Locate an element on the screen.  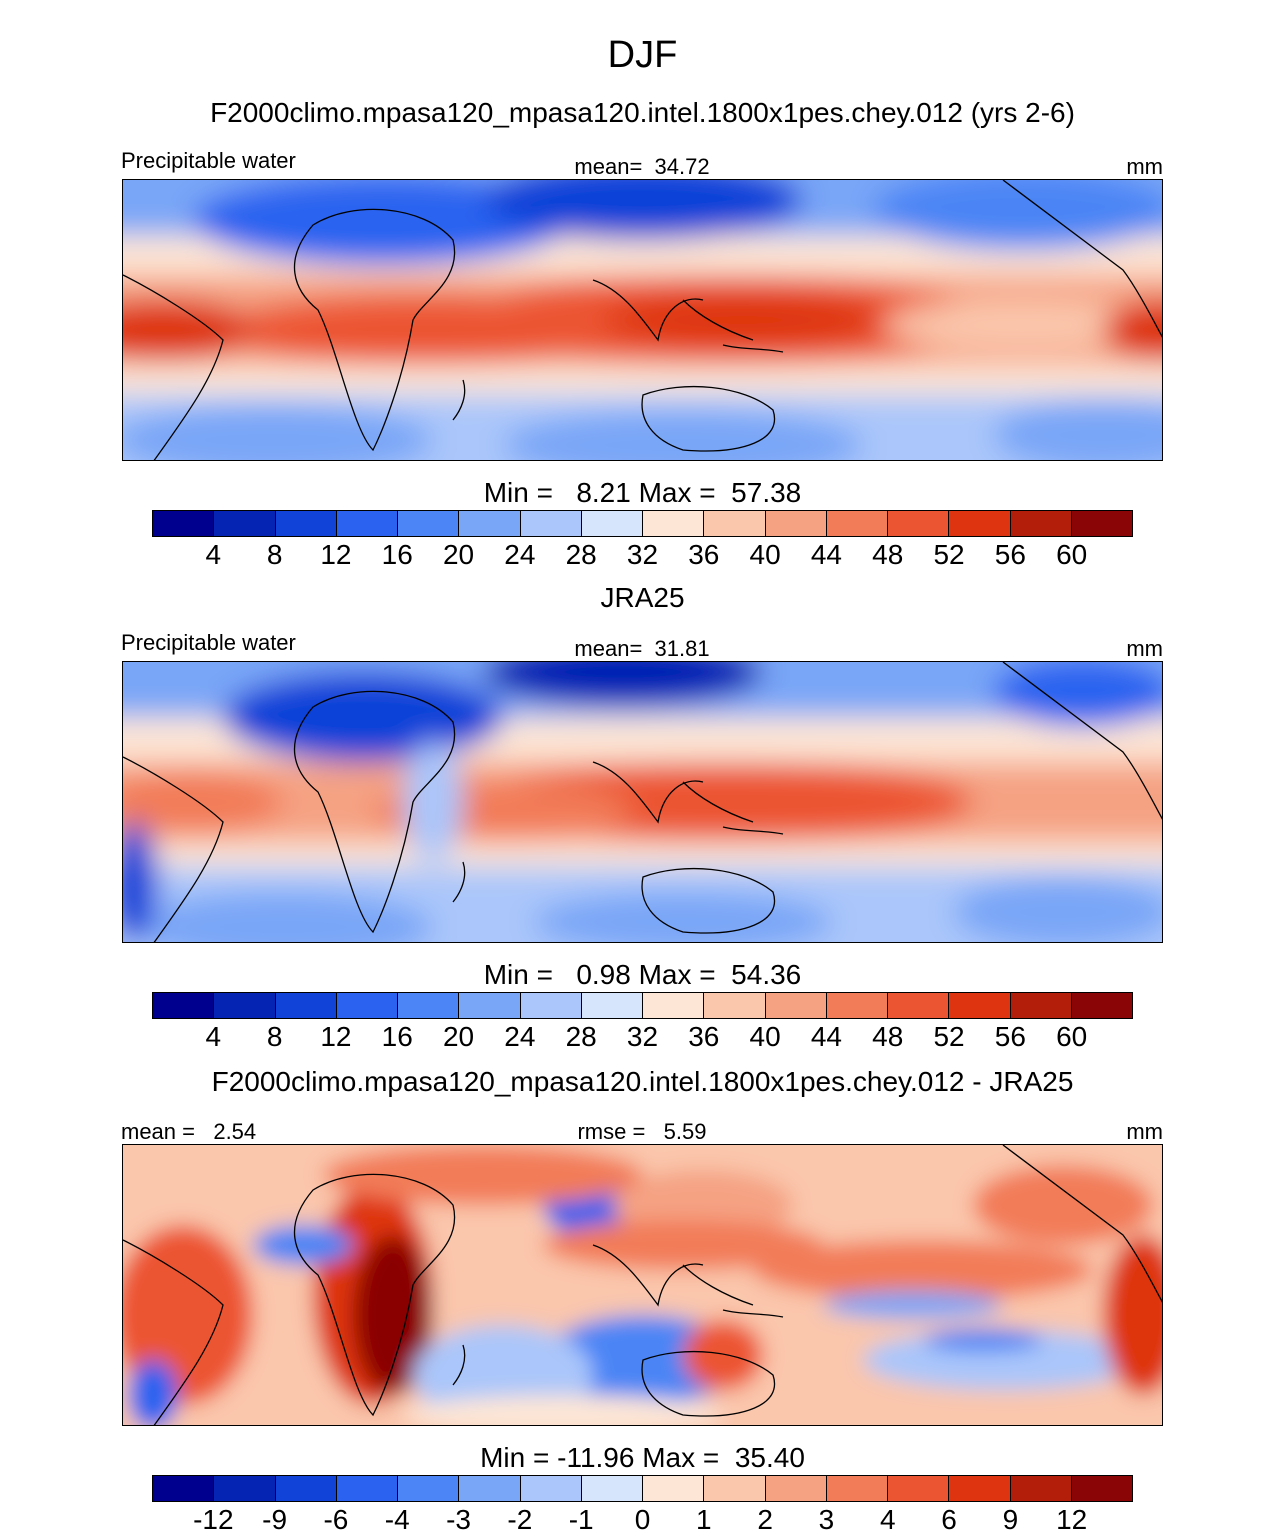
colorbar-tick-label: 24 is located at coordinates (520, 1036).